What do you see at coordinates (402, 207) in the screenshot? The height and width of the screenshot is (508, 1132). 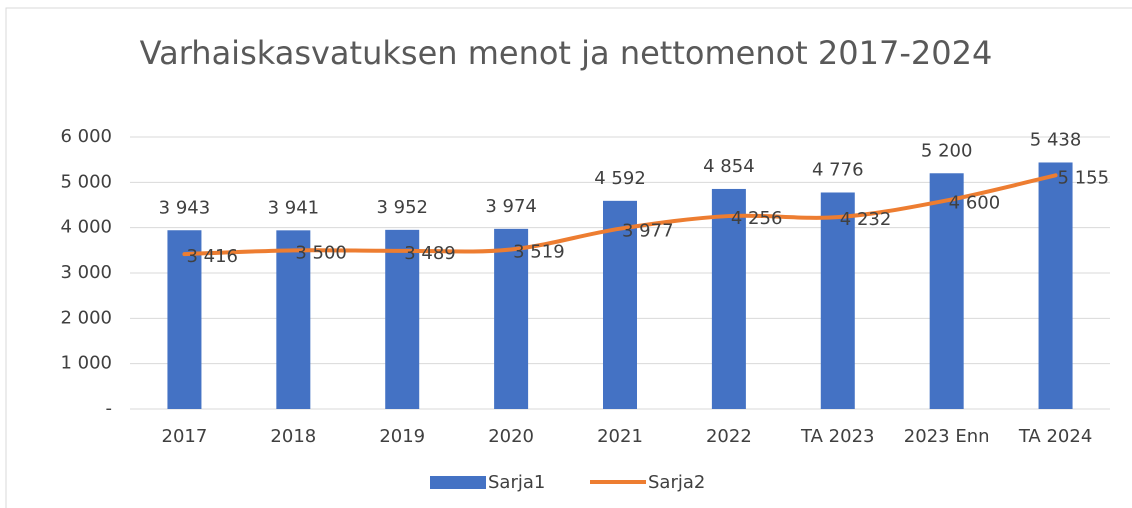 I see `bar-value-label: 3 952` at bounding box center [402, 207].